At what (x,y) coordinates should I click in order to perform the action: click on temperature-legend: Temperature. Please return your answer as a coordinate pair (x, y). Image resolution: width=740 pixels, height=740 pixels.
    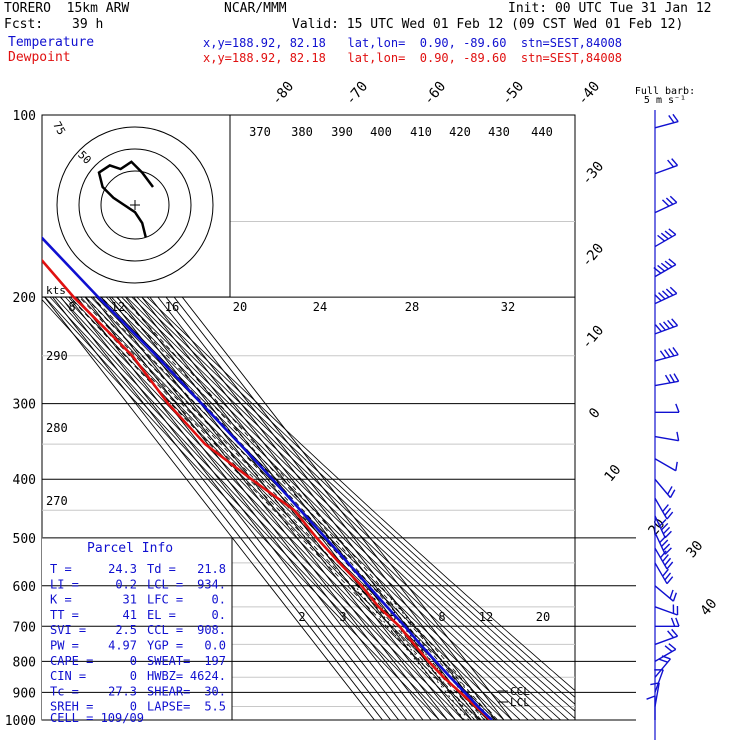
    Looking at the image, I should click on (51, 42).